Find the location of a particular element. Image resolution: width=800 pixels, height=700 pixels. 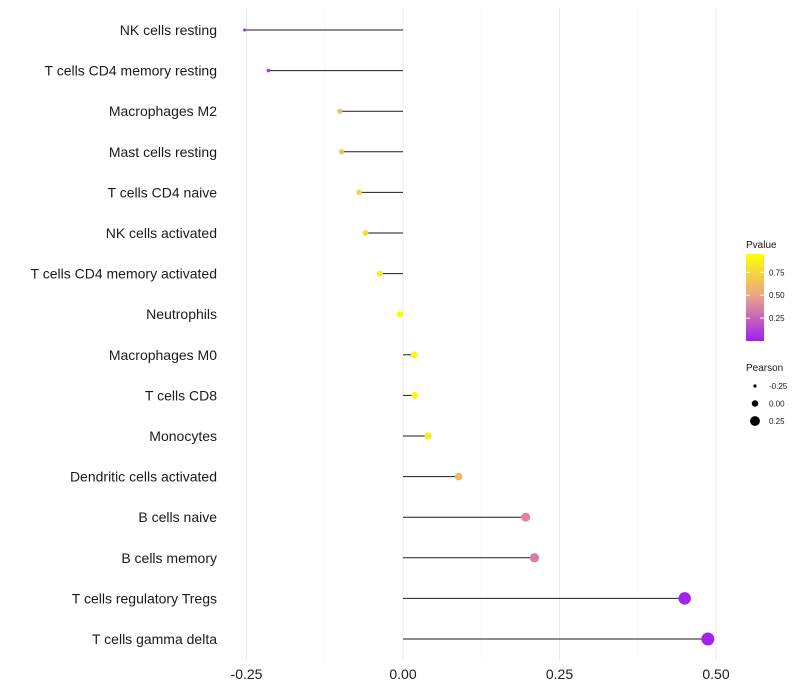

x-tick-label: 0.25 is located at coordinates (559, 674).